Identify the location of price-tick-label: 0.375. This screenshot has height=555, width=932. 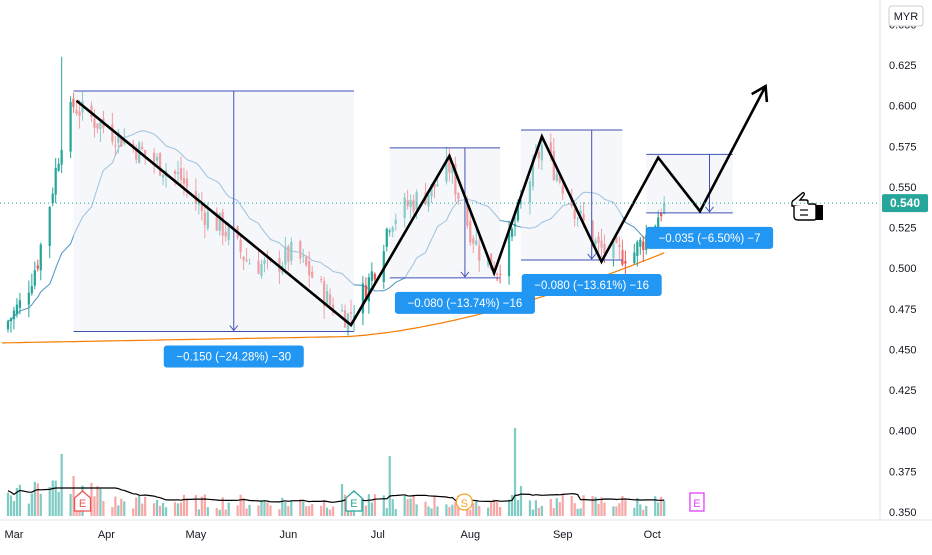
(903, 472).